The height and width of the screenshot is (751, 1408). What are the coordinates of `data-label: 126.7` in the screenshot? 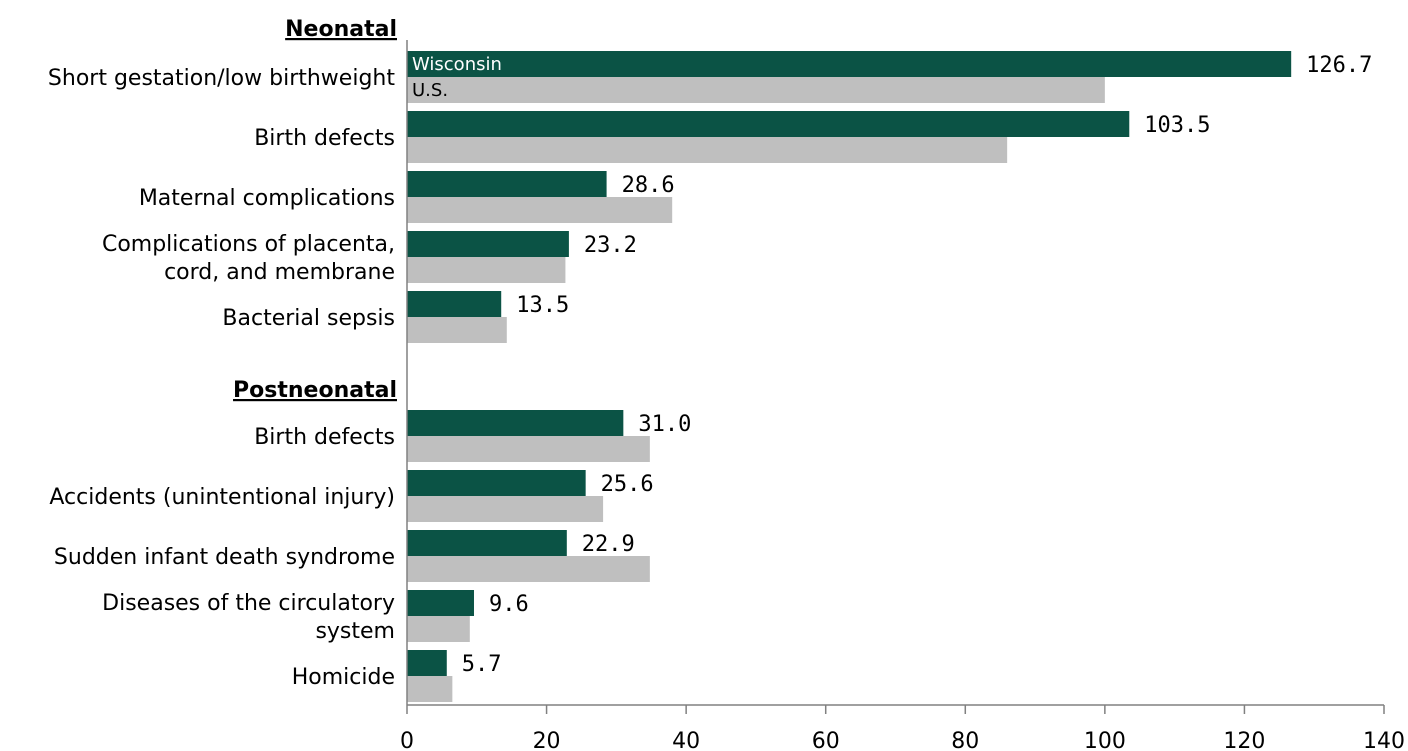 It's located at (1339, 65).